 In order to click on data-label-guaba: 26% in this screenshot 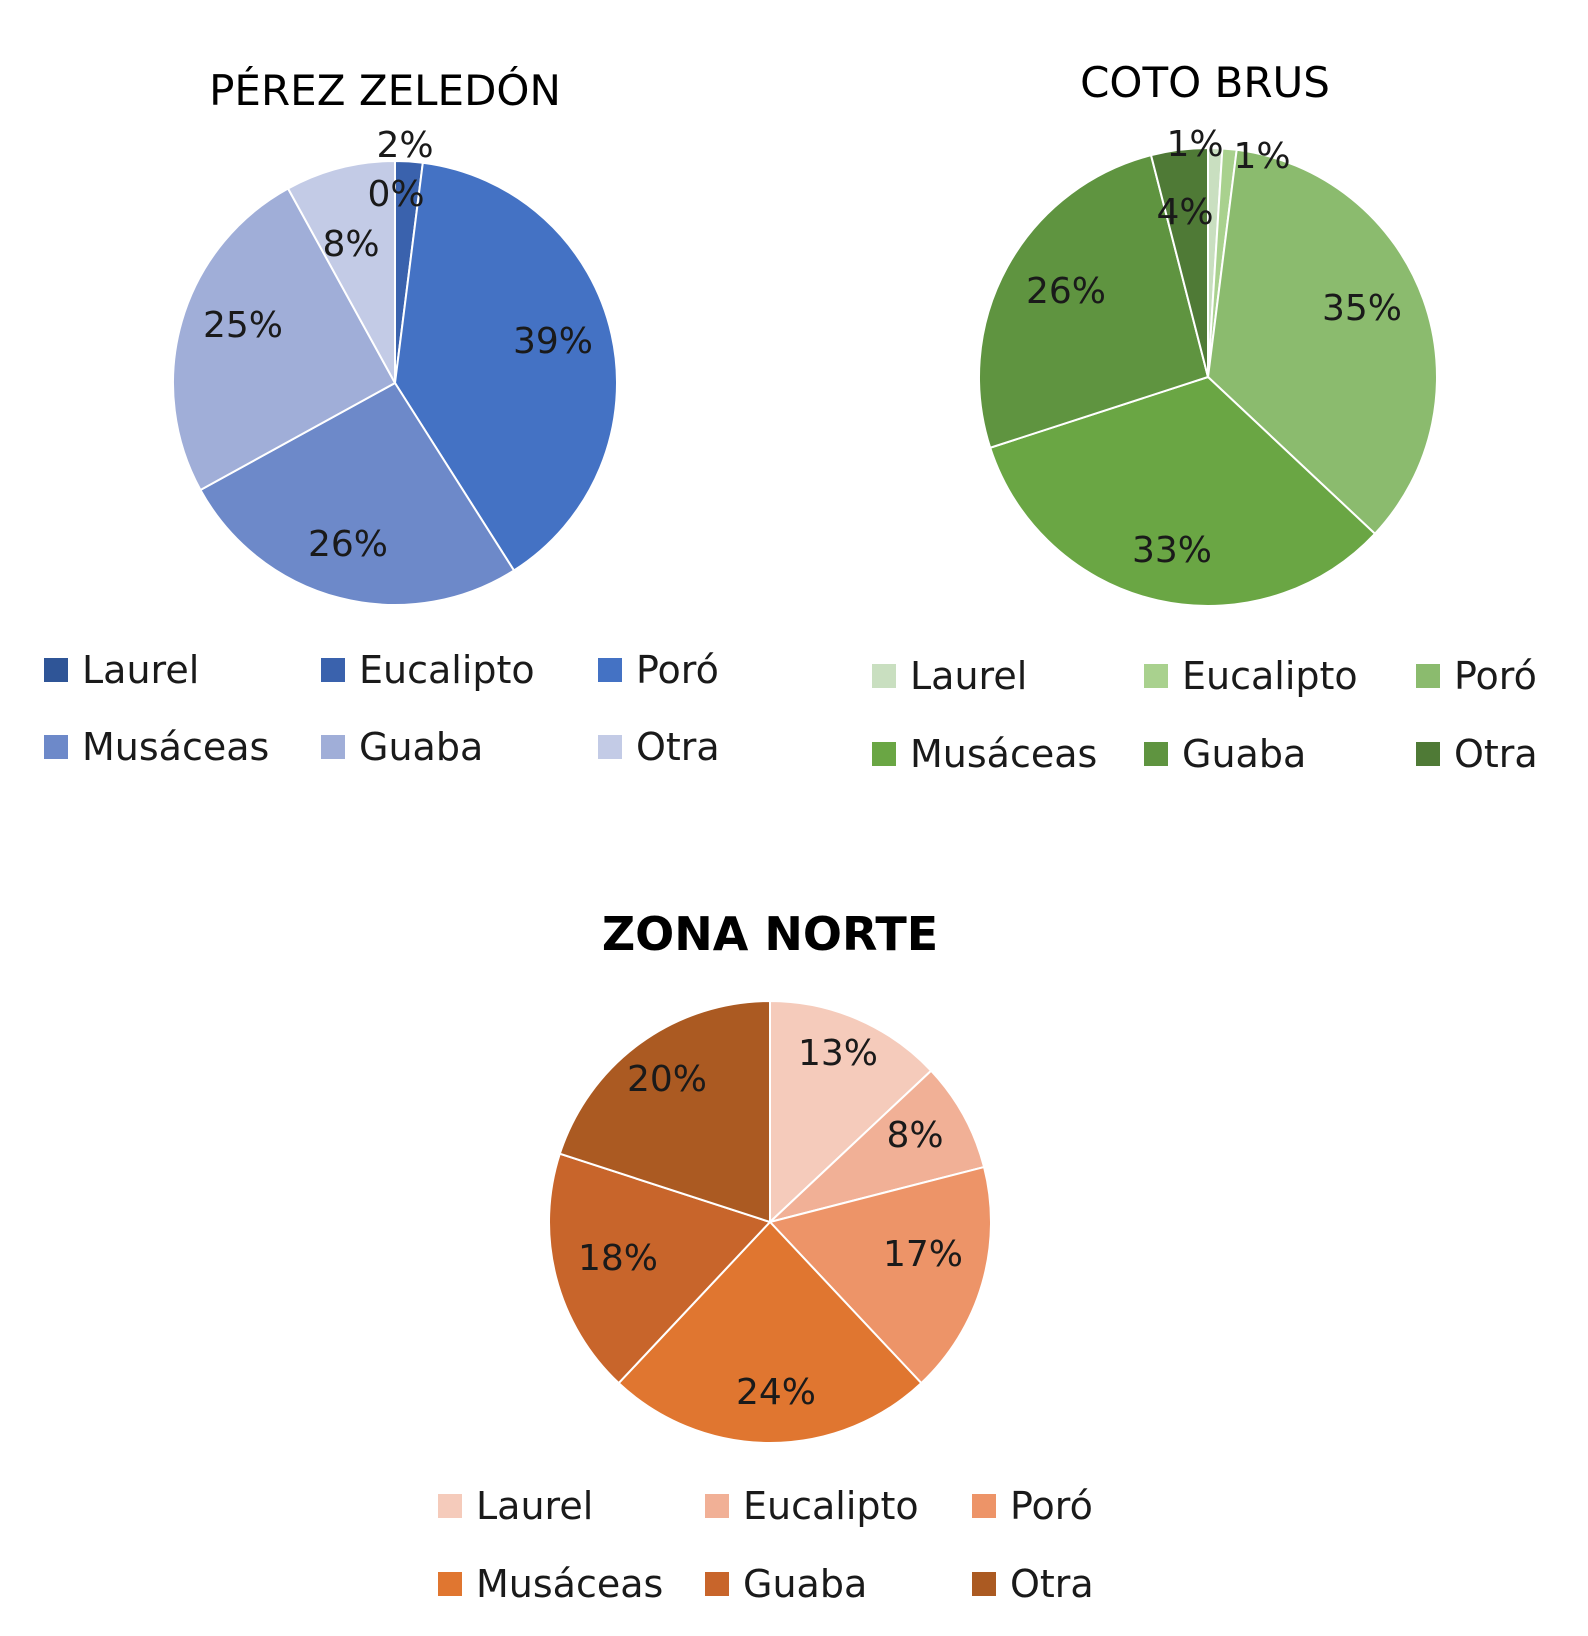, I will do `click(1066, 291)`.